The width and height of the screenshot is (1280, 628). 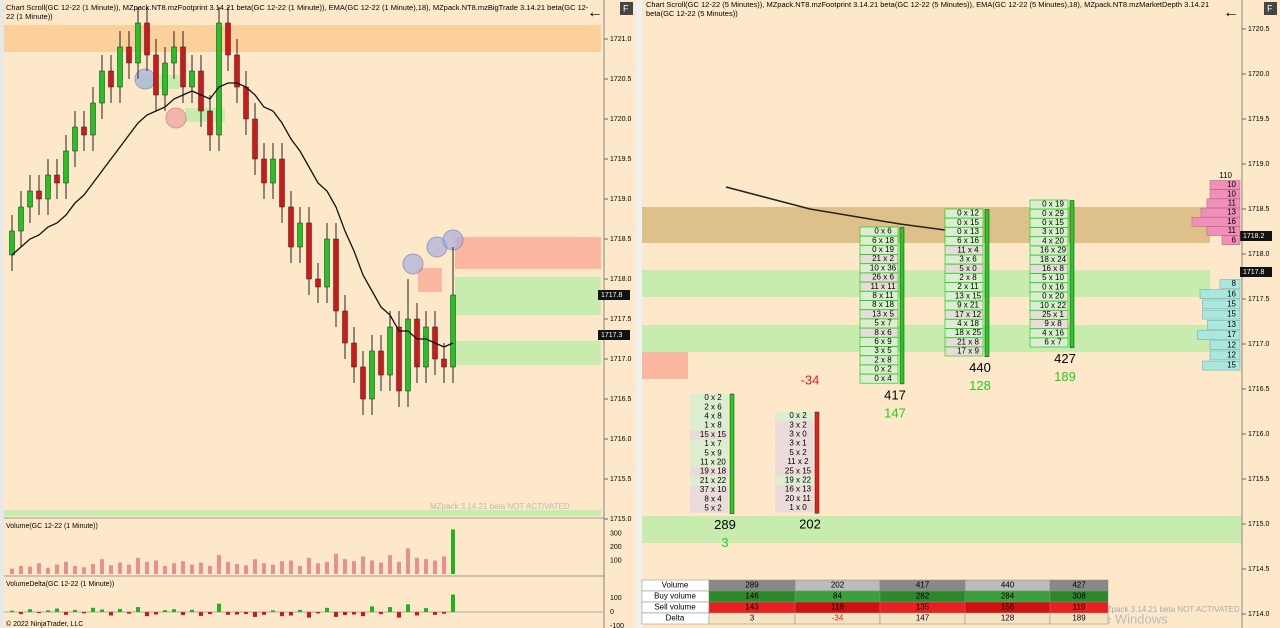 What do you see at coordinates (725, 524) in the screenshot?
I see `footprint-volume: 289` at bounding box center [725, 524].